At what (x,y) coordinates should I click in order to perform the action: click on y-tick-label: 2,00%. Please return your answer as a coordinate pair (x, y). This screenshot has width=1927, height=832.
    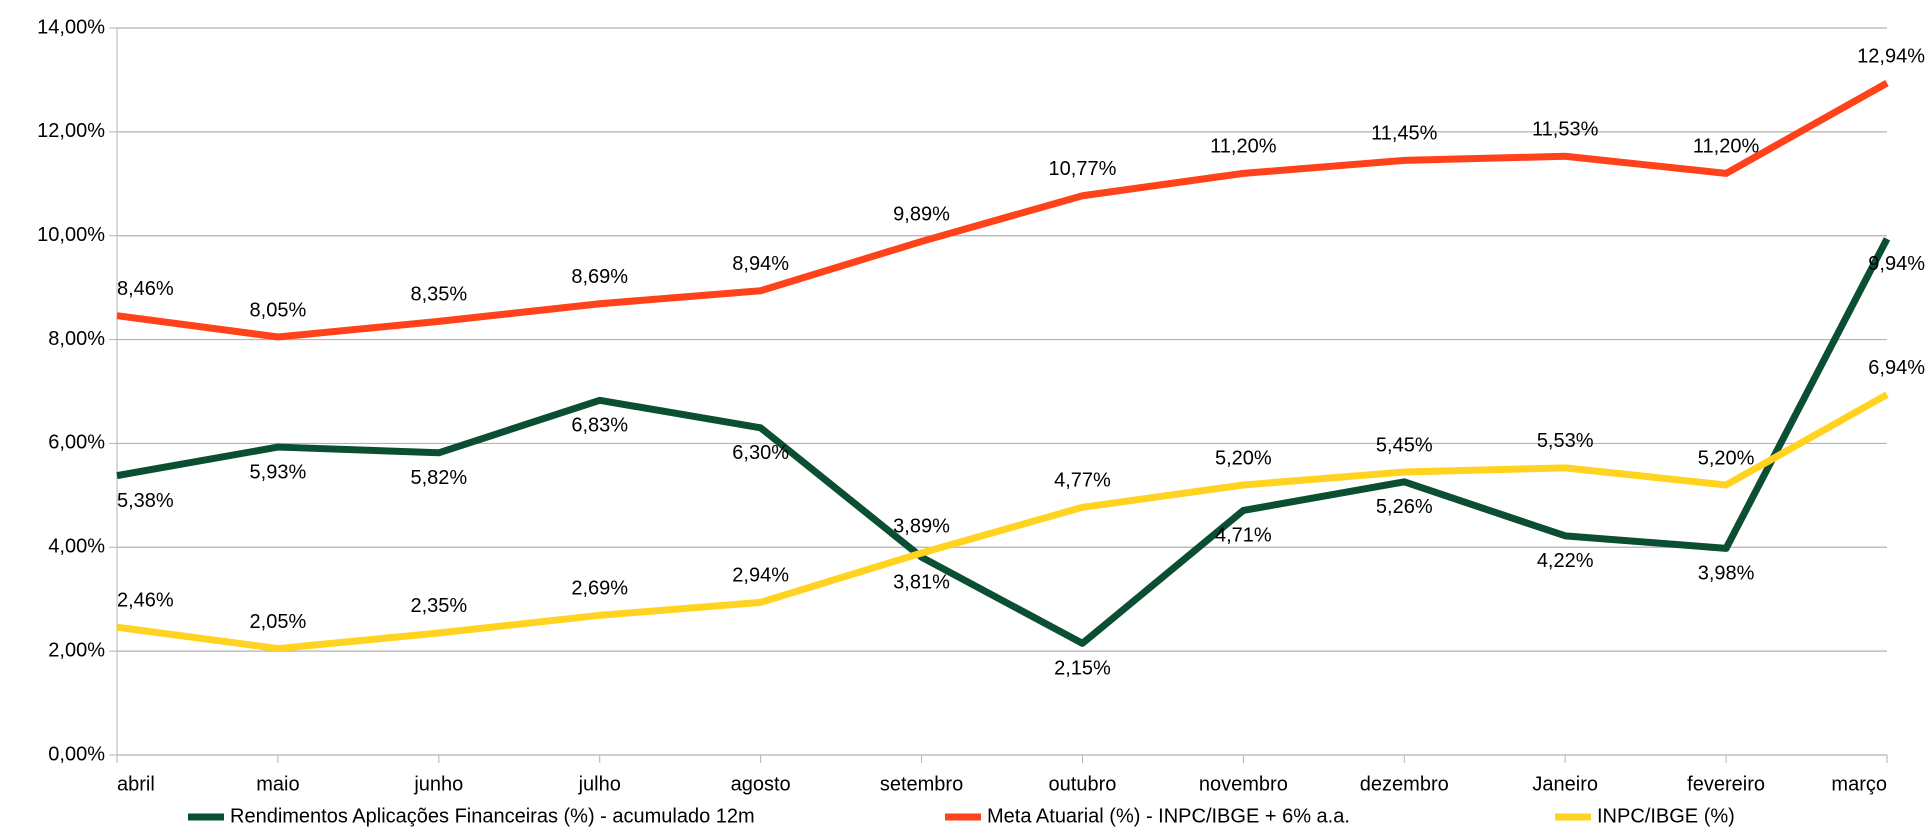
    Looking at the image, I should click on (76, 650).